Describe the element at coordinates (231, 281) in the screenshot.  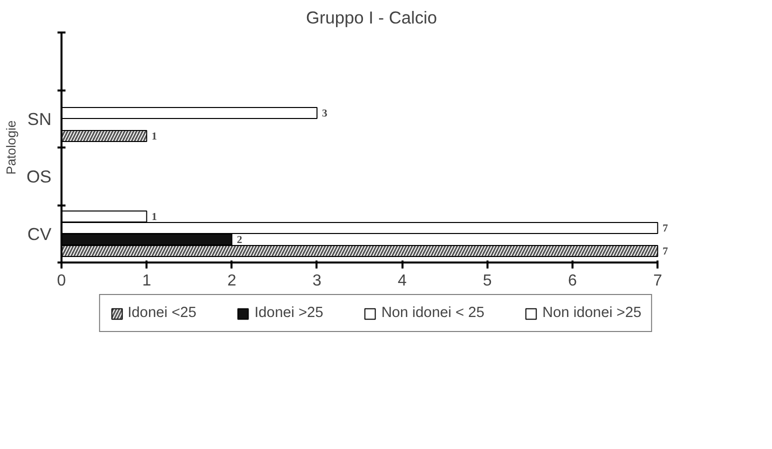
I see `x-tick-label: 2` at that location.